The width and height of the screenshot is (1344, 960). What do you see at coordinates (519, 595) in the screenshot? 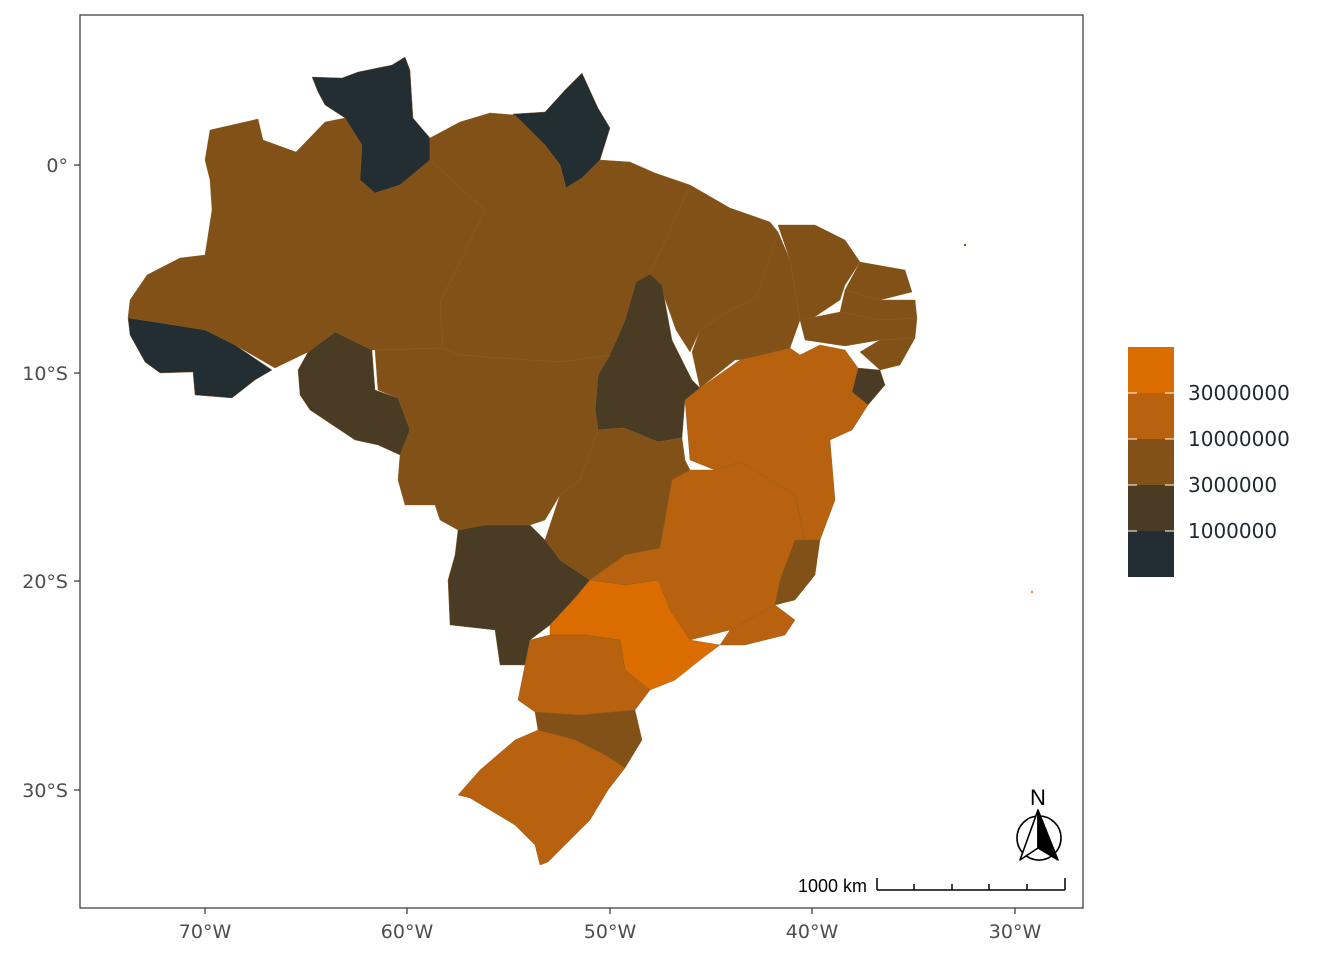
I see `state-mato-grosso-do-sul` at bounding box center [519, 595].